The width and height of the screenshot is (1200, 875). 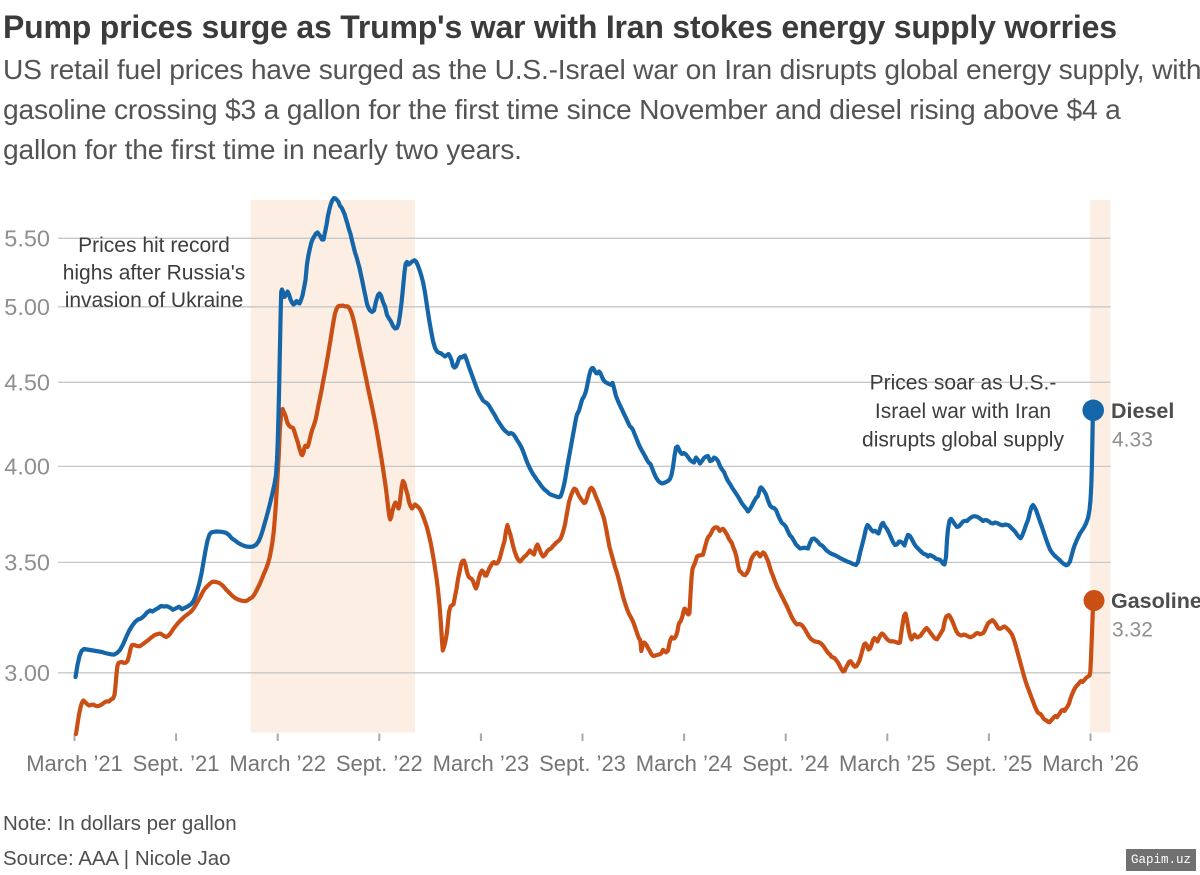 What do you see at coordinates (887, 763) in the screenshot?
I see `svg-text: March ’25` at bounding box center [887, 763].